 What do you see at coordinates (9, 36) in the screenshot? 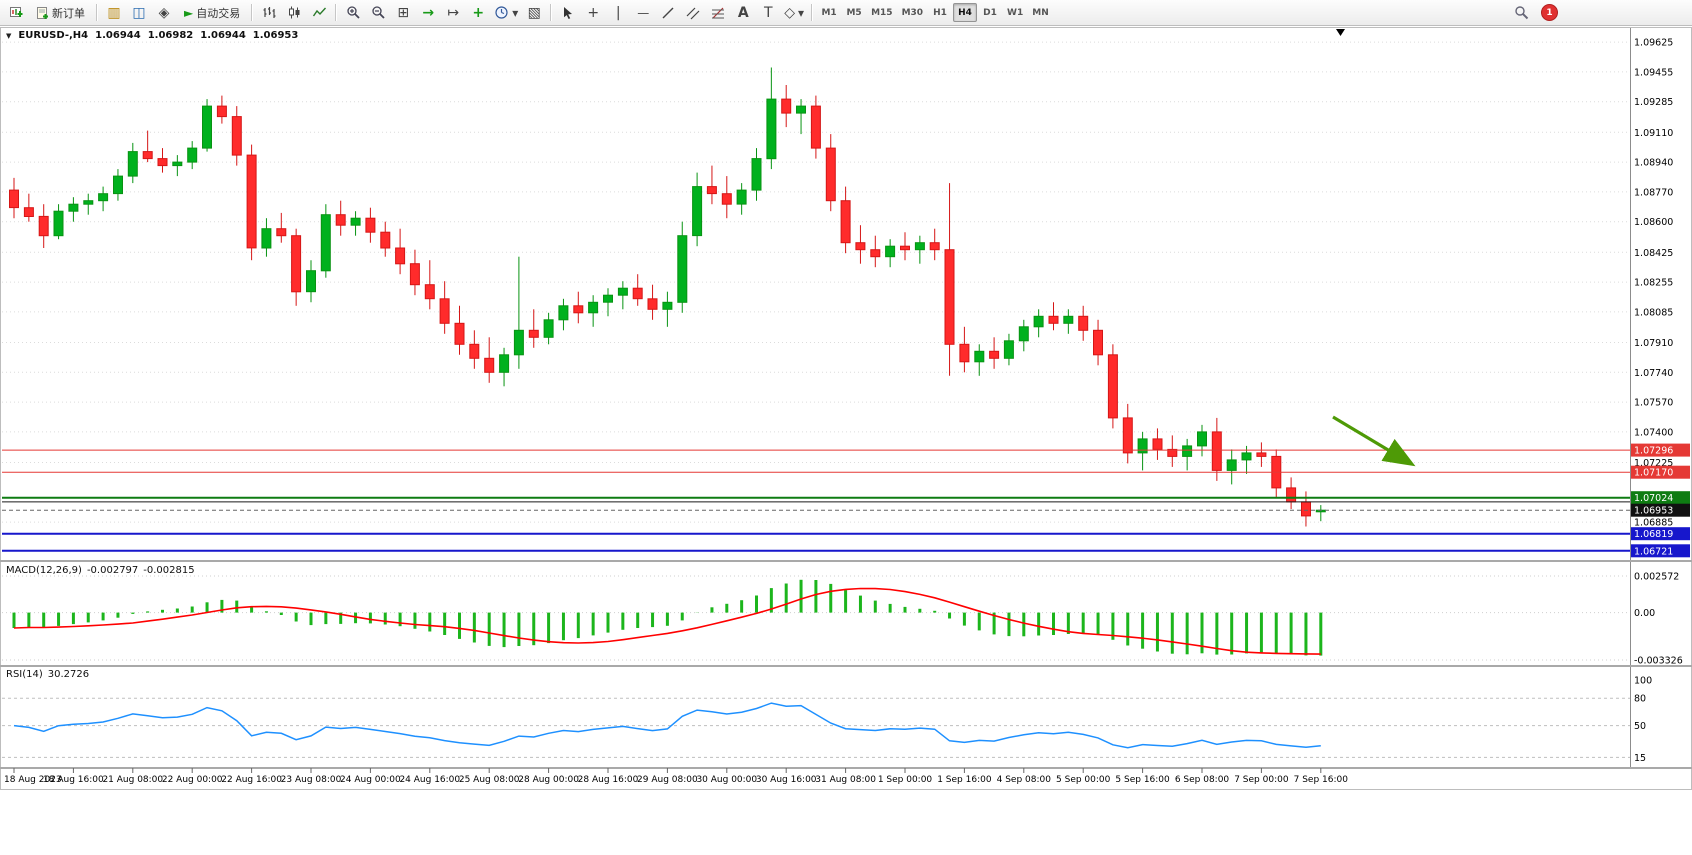
I see `symbol-dropdown-icon: ▼` at bounding box center [9, 36].